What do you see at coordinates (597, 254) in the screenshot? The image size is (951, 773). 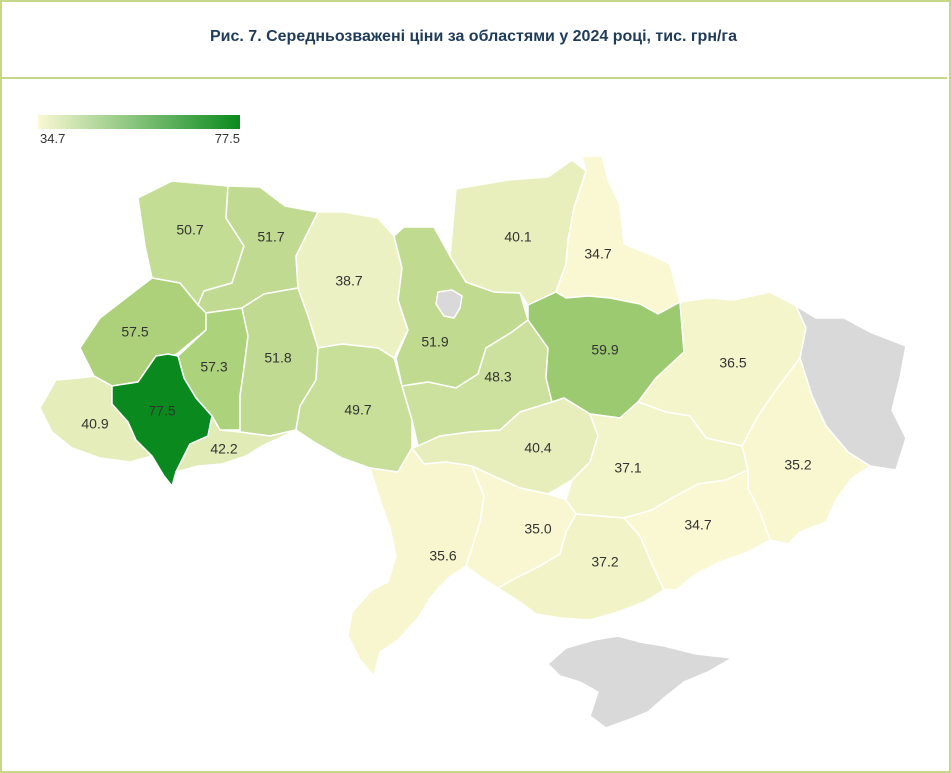 I see `label-sumy: 34.7` at bounding box center [597, 254].